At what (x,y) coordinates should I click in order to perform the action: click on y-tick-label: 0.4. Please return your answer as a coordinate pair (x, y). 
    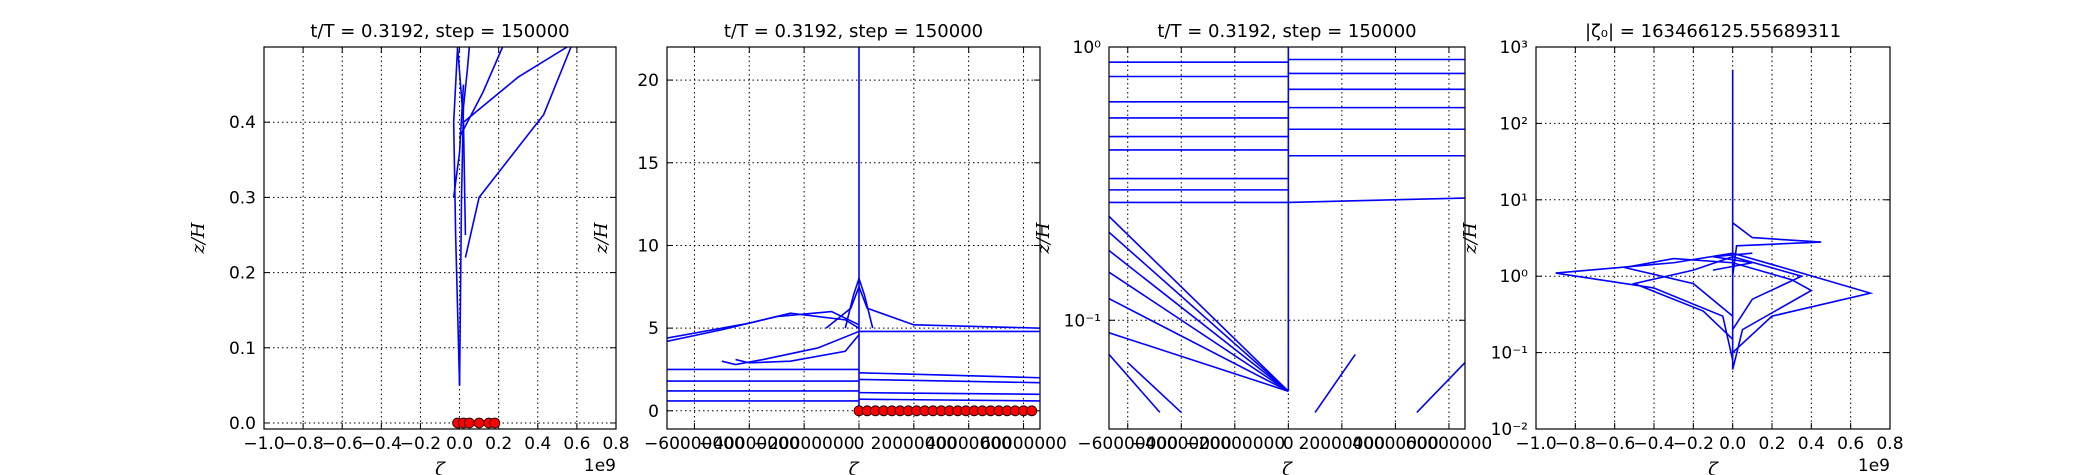
    Looking at the image, I should click on (242, 123).